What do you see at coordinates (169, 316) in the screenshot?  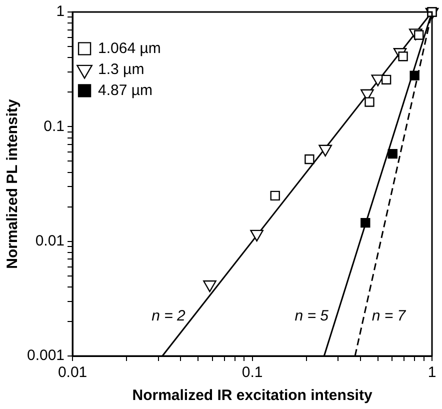 I see `series-label: n = 2` at bounding box center [169, 316].